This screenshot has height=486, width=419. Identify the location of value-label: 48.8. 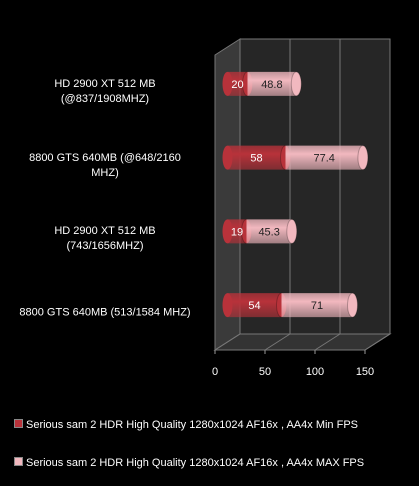
(271, 85).